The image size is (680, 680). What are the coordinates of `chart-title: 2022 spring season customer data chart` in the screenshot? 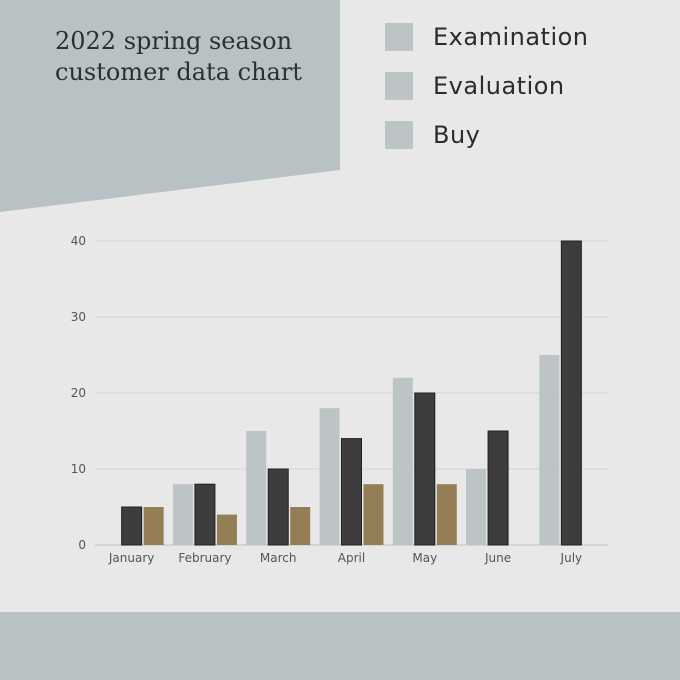 It's located at (178, 56).